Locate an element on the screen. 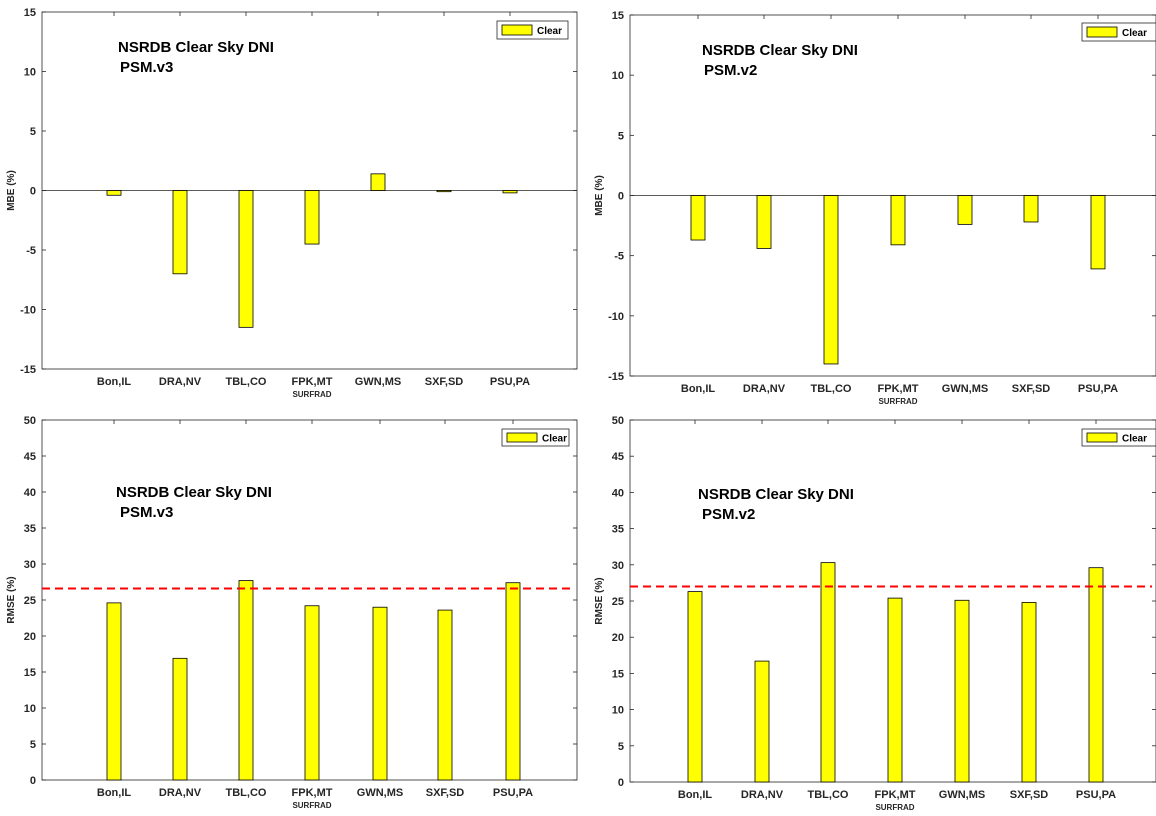  y-axis-label: MBE (%) is located at coordinates (11, 190).